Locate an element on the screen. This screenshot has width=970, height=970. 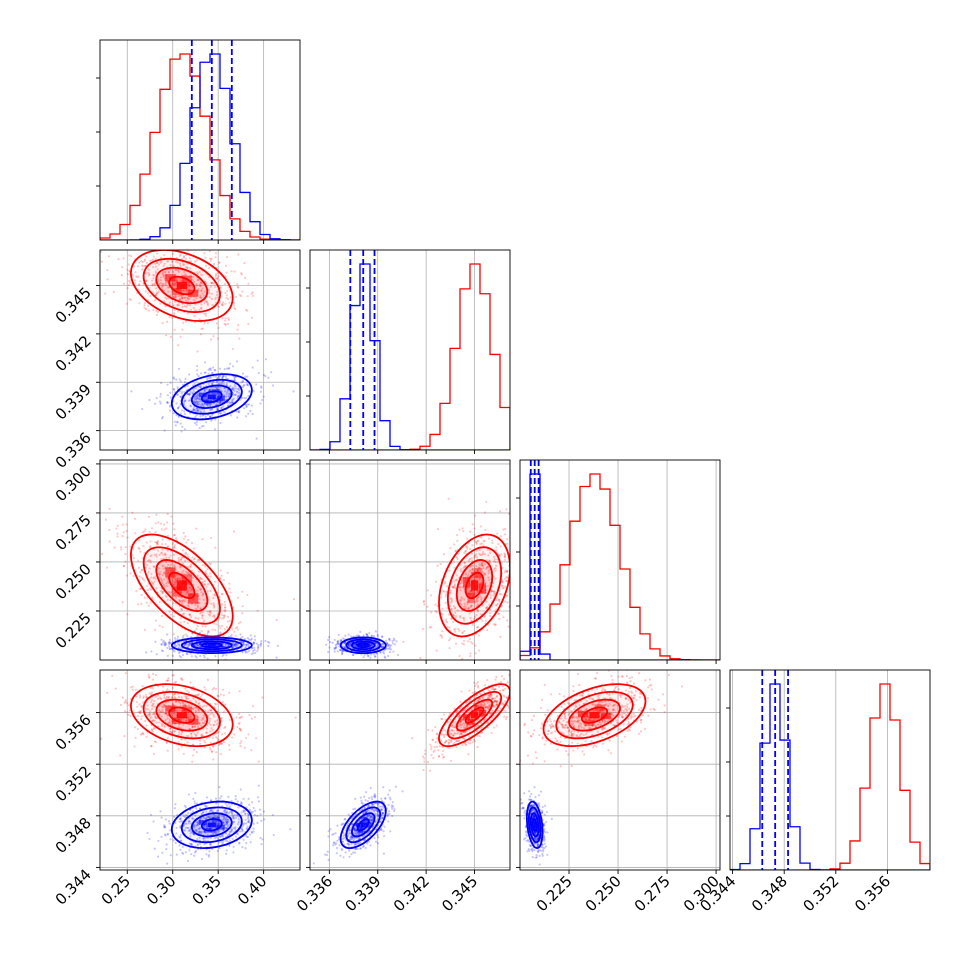
y-tick-label: 0.356 is located at coordinates (73, 732).